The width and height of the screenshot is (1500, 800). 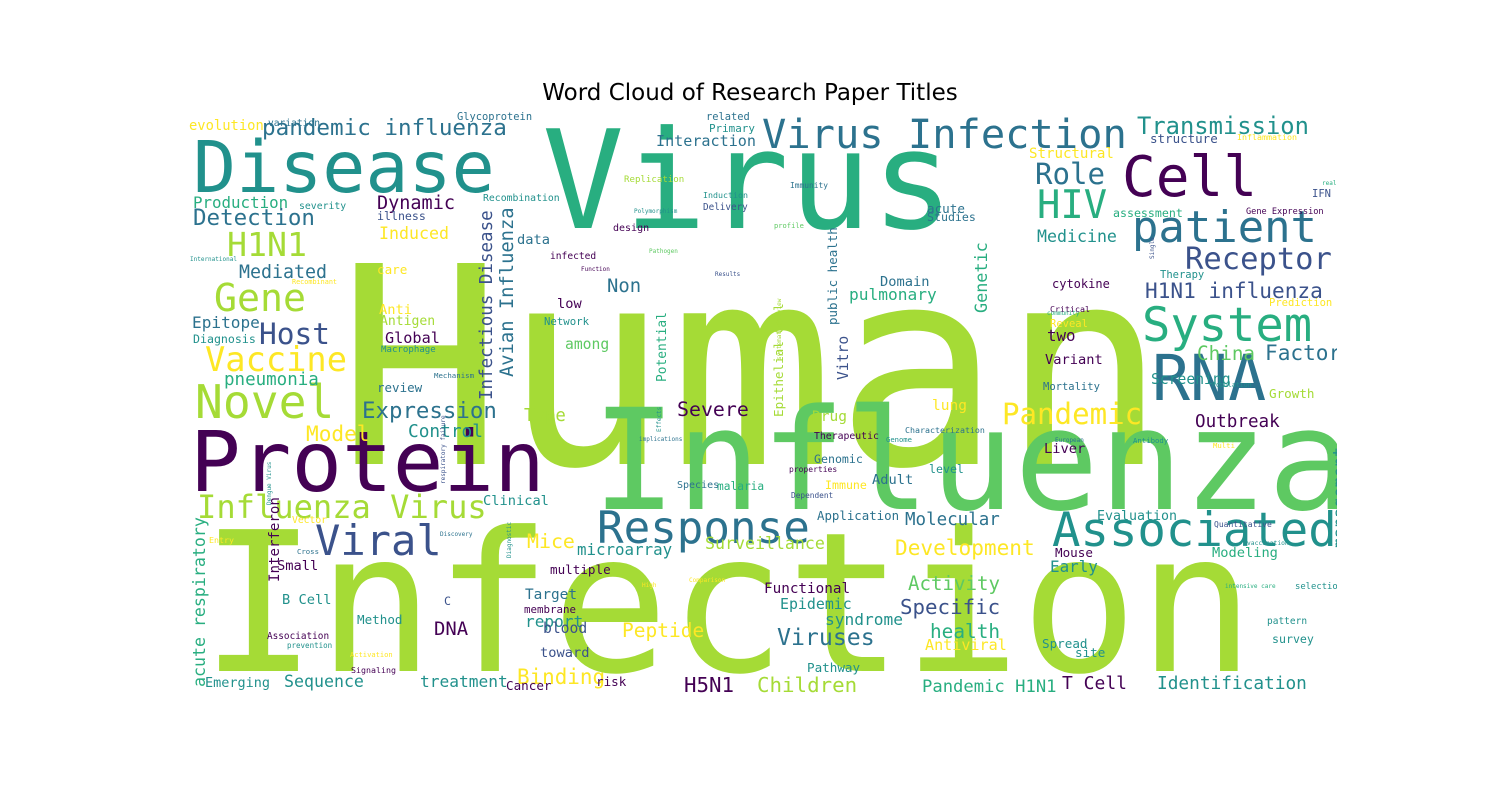 What do you see at coordinates (408, 321) in the screenshot?
I see `word-antigen: Antigen` at bounding box center [408, 321].